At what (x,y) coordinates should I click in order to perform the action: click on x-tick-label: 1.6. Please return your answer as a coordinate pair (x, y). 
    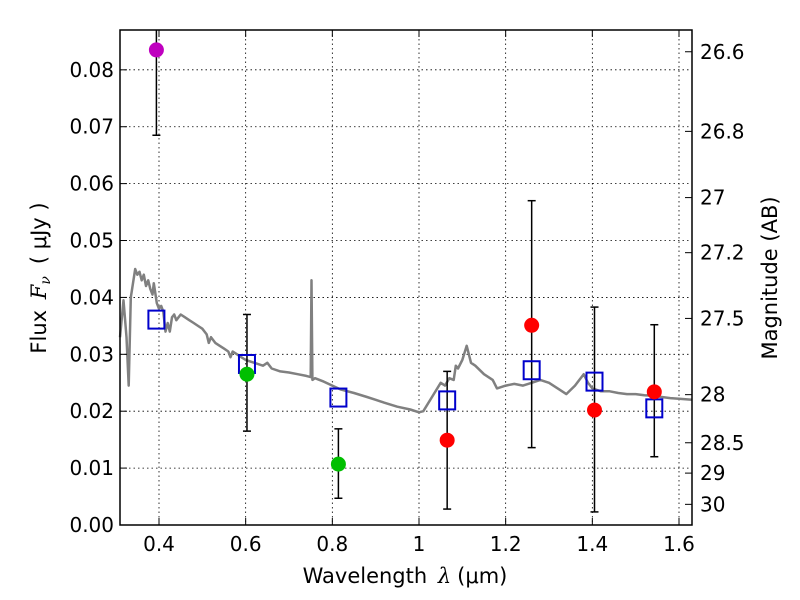
    Looking at the image, I should click on (679, 544).